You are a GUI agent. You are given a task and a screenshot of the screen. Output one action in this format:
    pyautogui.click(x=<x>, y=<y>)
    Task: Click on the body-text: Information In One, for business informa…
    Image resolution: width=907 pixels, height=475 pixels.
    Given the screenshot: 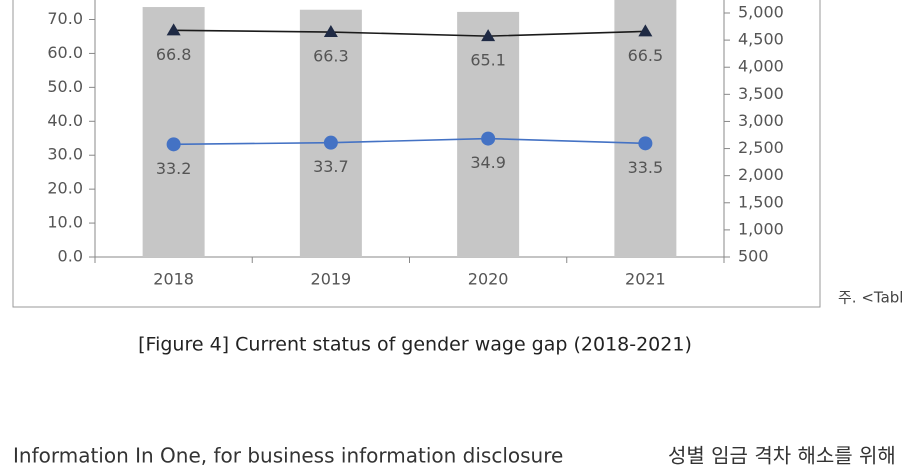 What is the action you would take?
    pyautogui.click(x=288, y=456)
    